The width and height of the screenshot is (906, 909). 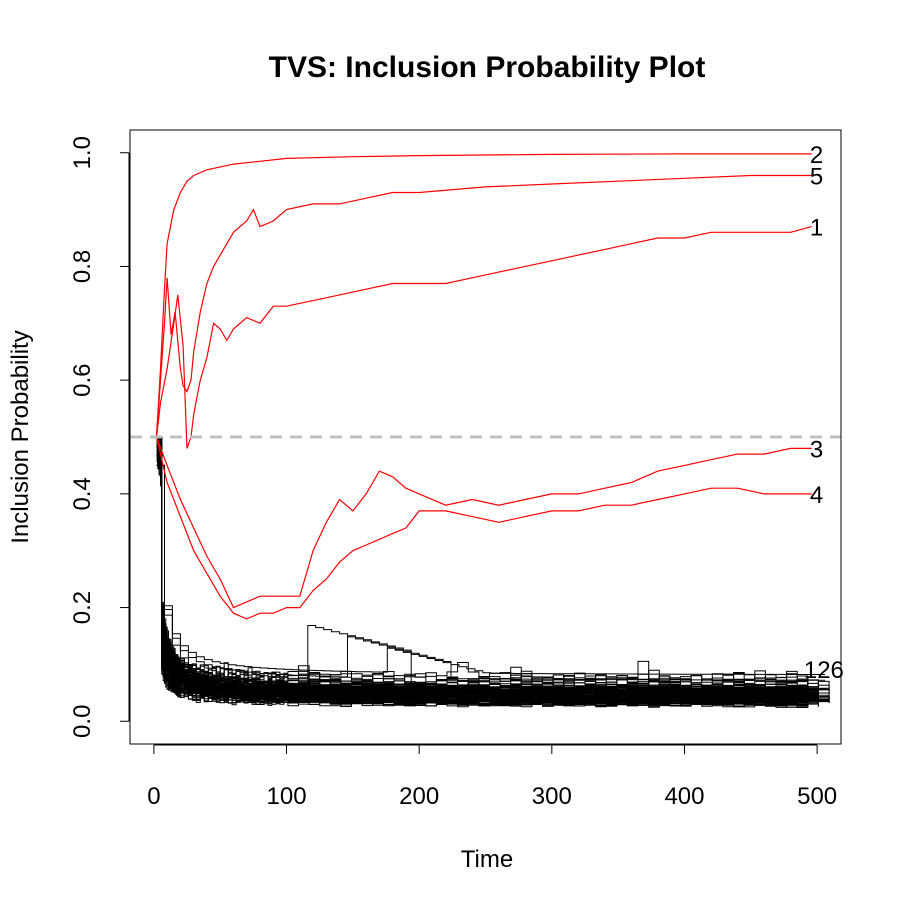 I want to click on series-end-label-1: 1, so click(x=816, y=228).